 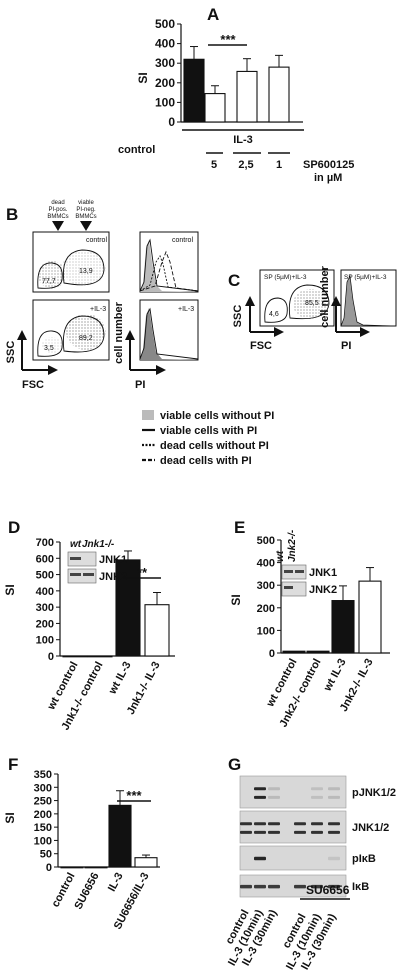 What do you see at coordinates (365, 277) in the screenshot?
I see `panel-c-tag-histogram: SP (5µM)+IL-3` at bounding box center [365, 277].